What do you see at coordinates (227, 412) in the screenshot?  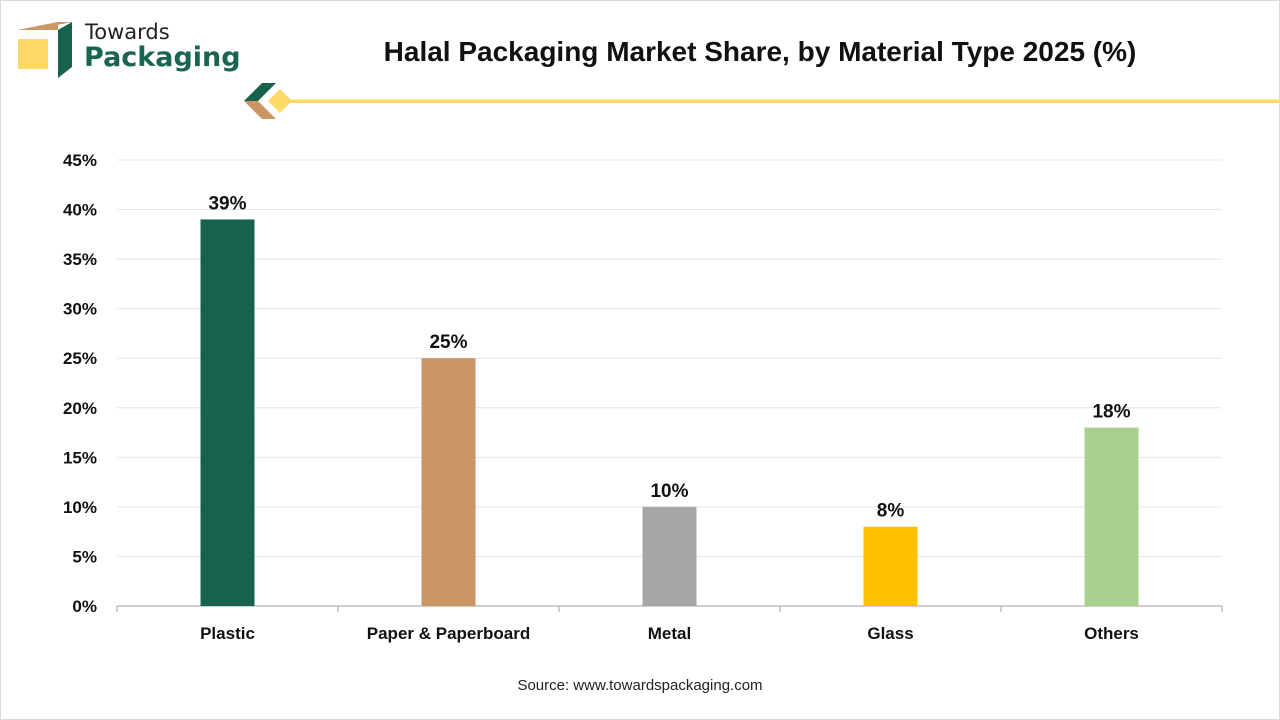 I see `bar-plastic` at bounding box center [227, 412].